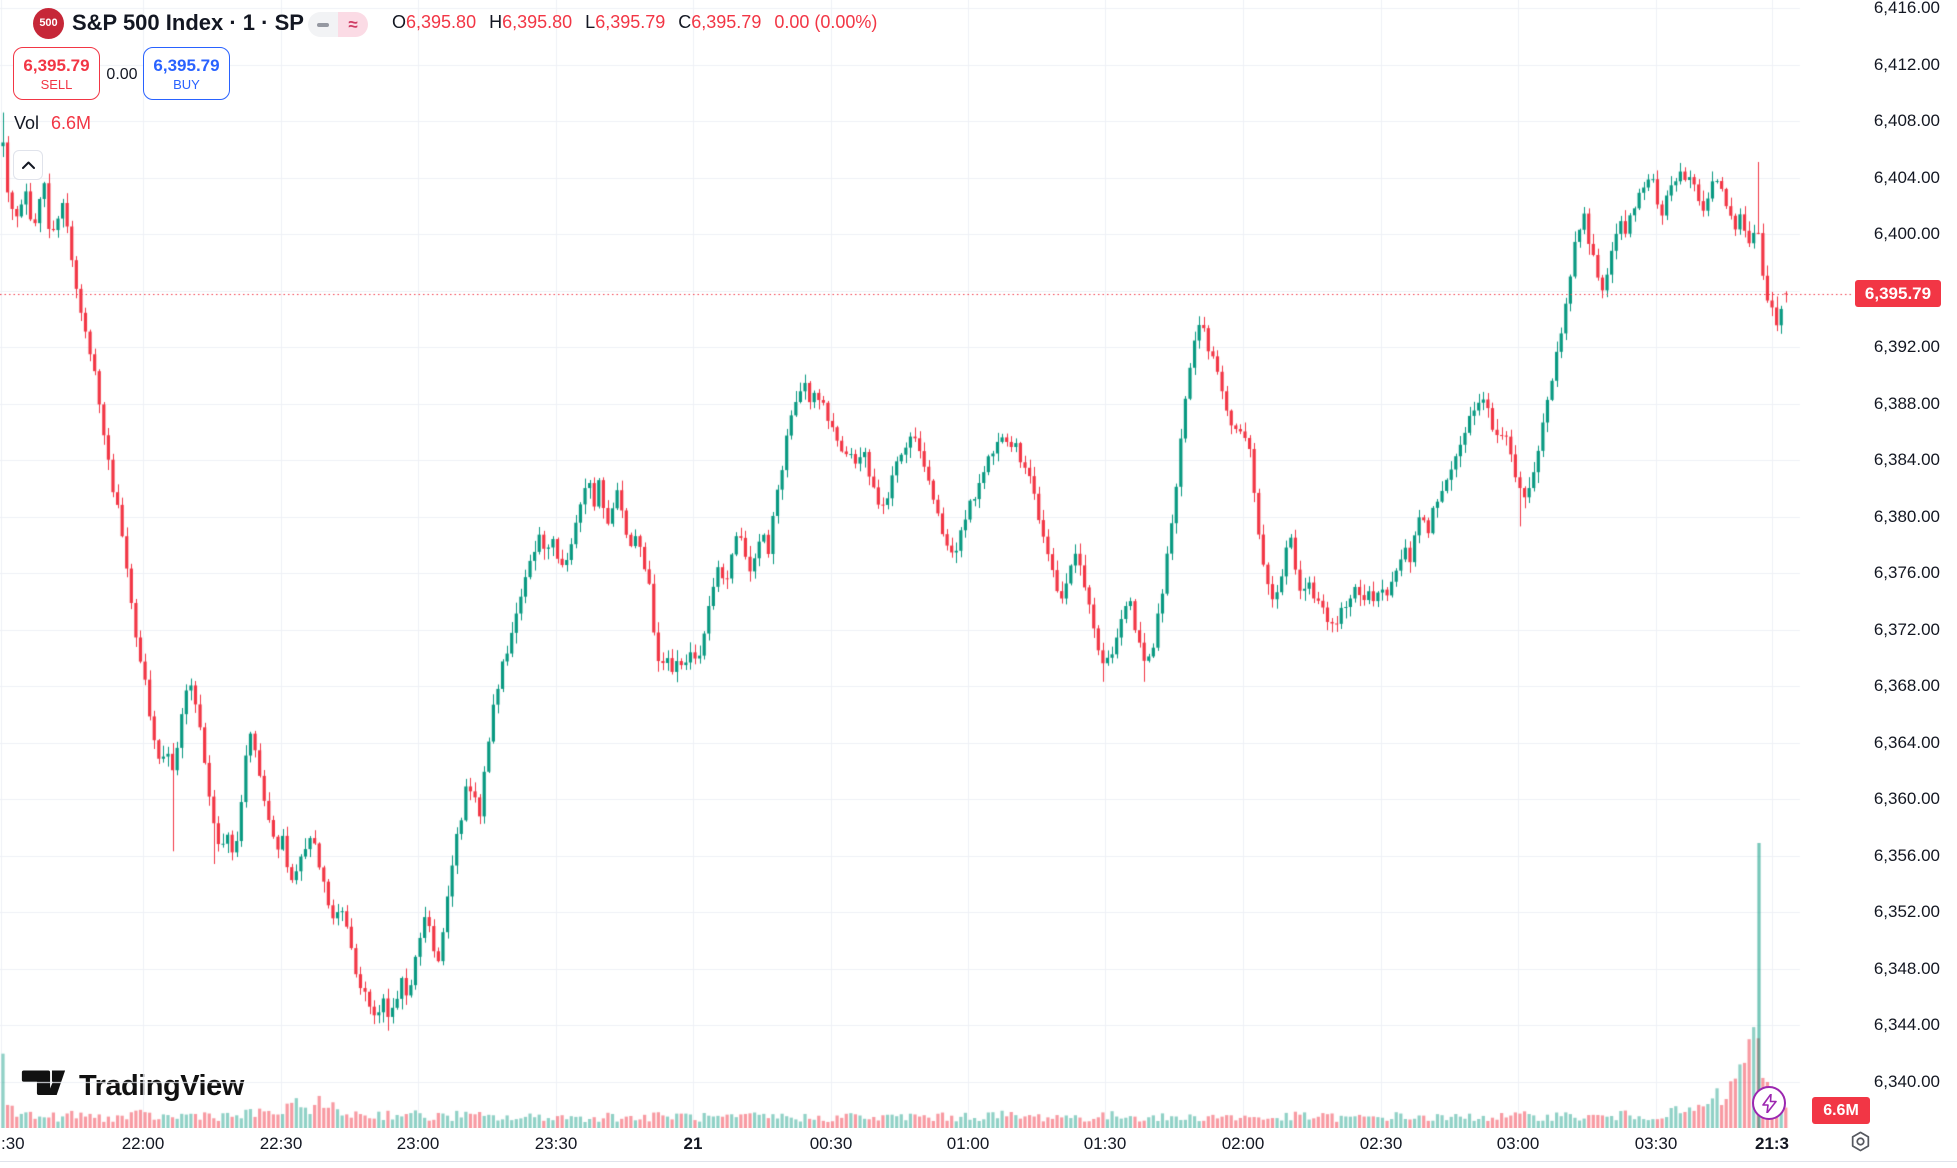  I want to click on high-value: 6,395.80, so click(537, 22).